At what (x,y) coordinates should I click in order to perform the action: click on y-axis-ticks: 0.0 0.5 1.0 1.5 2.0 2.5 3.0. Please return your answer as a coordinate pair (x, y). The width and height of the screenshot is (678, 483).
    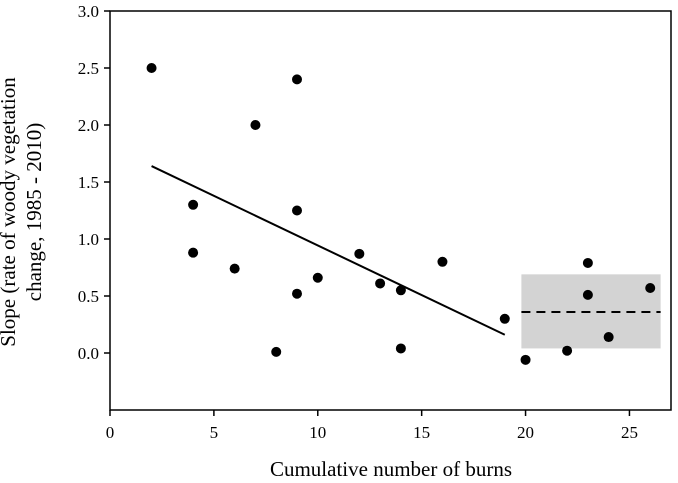
    Looking at the image, I should click on (94, 182).